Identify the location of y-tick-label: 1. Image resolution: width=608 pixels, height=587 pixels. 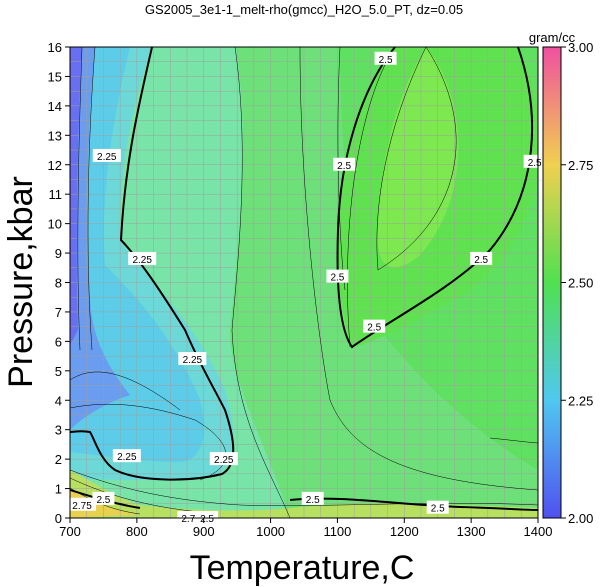
(58, 489).